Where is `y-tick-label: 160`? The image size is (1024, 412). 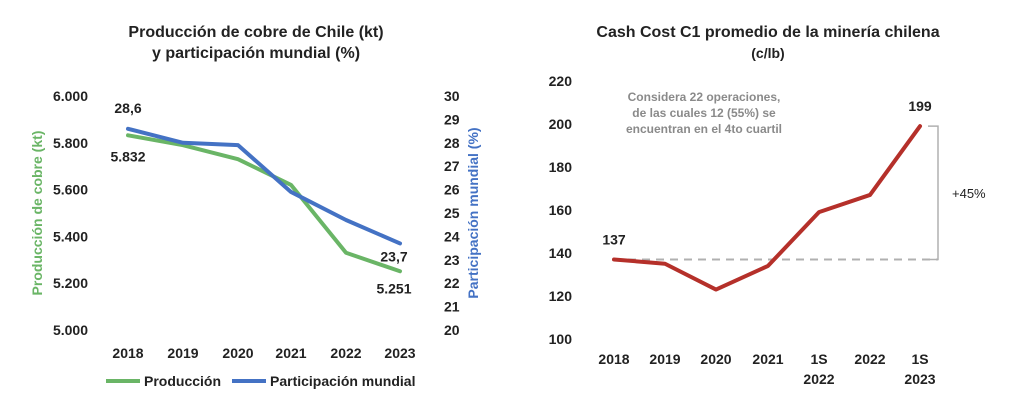
y-tick-label: 160 is located at coordinates (561, 210).